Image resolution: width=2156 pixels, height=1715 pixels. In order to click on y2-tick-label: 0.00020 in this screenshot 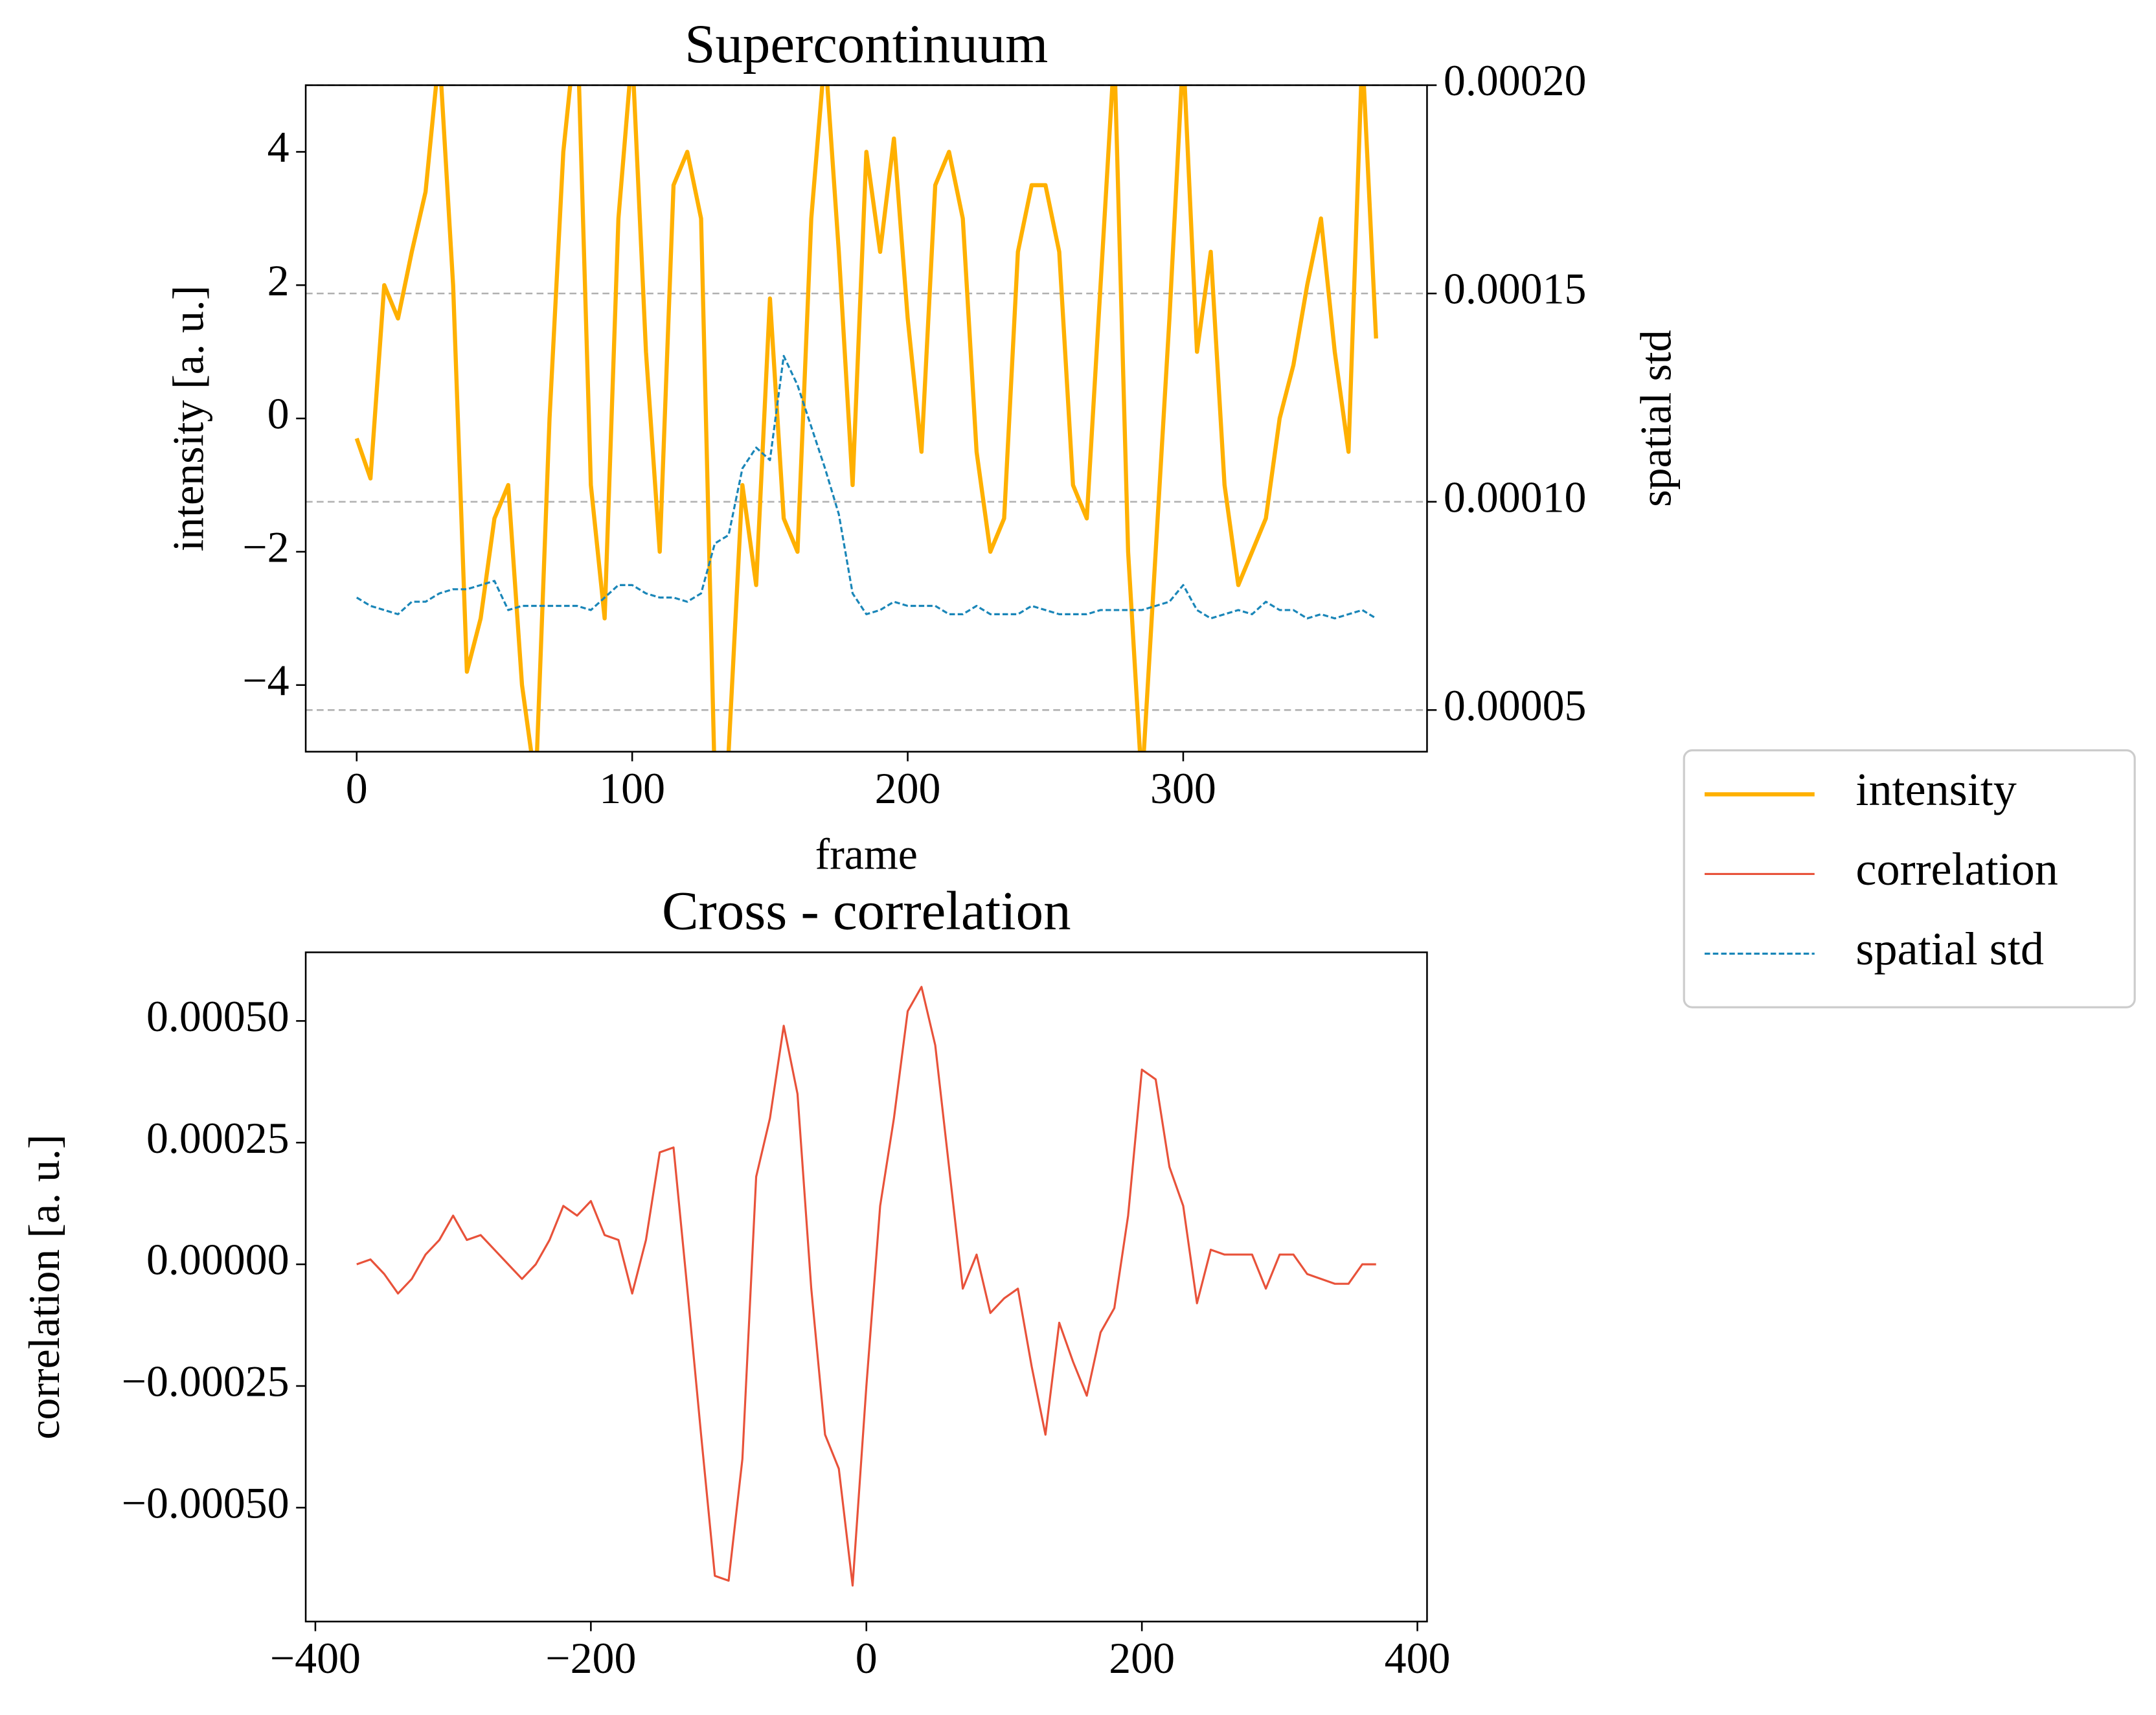, I will do `click(1515, 80)`.